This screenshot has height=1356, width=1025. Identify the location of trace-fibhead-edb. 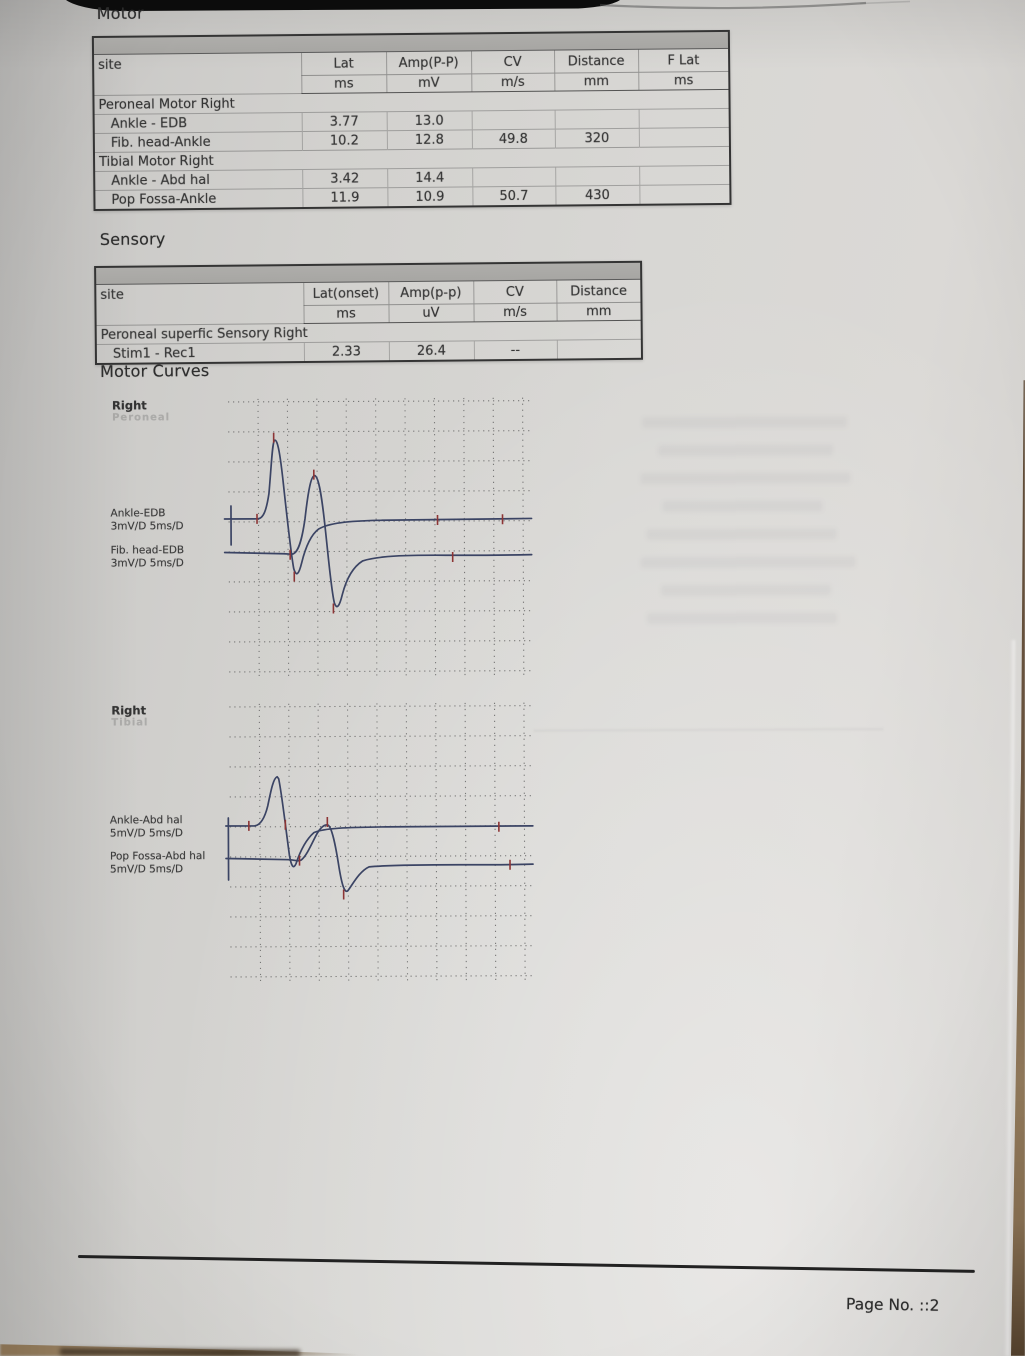
(378, 541).